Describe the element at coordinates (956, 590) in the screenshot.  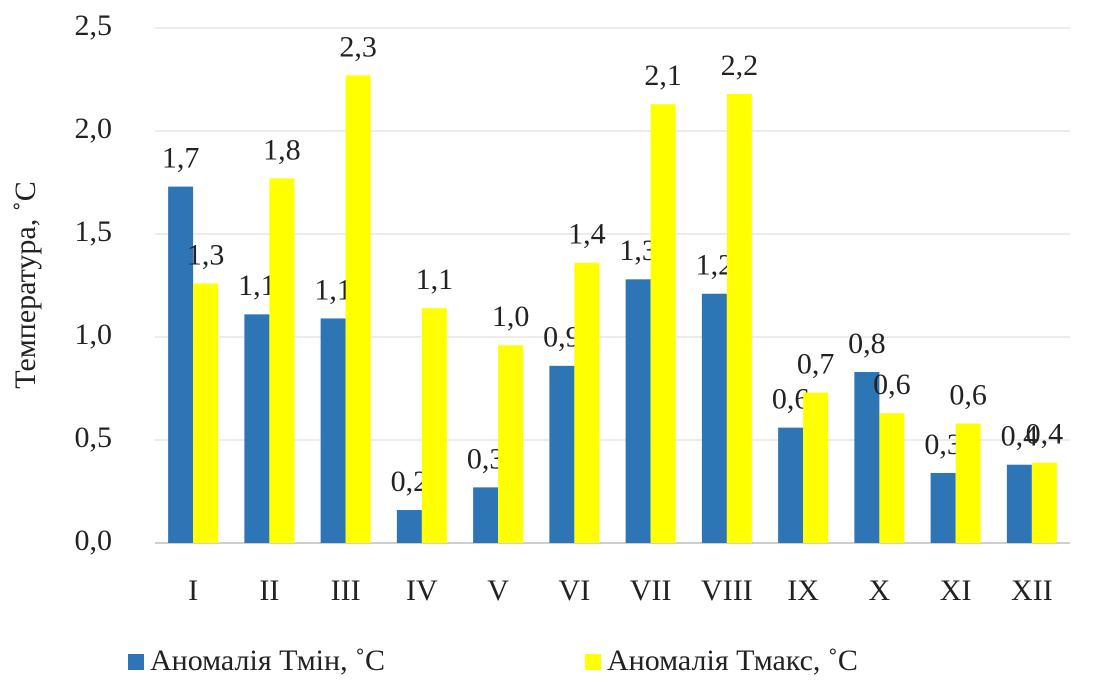
I see `x-tick-label: XI` at that location.